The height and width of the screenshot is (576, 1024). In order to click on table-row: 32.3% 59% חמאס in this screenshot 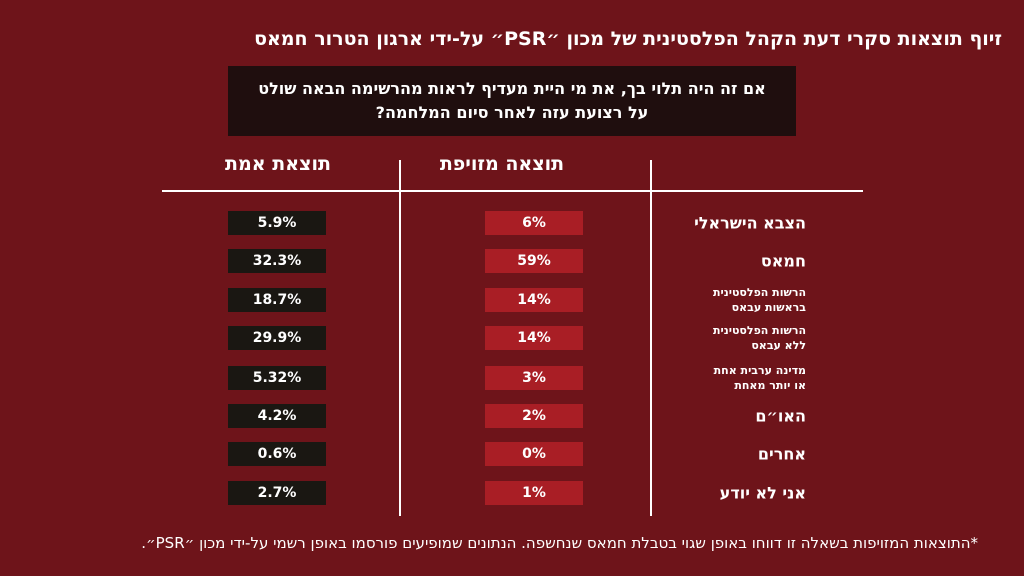, I will do `click(512, 261)`.